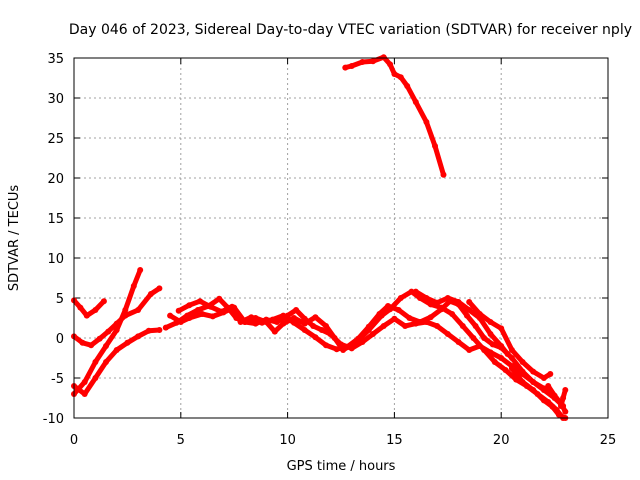  I want to click on y-tick-label: 25, so click(55, 139).